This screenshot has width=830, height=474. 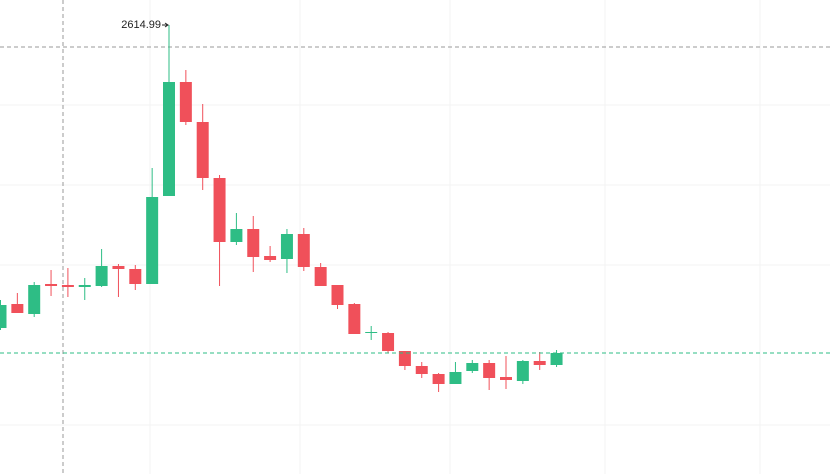 I want to click on high-label: 2614.99, so click(x=141, y=25).